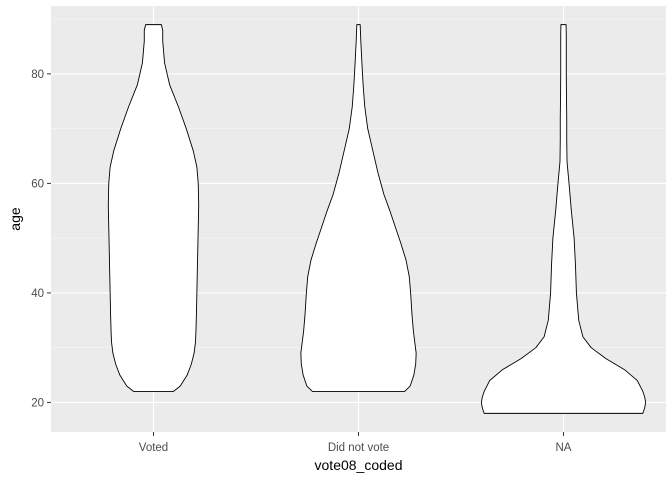 The height and width of the screenshot is (480, 672). Describe the element at coordinates (153, 448) in the screenshot. I see `x-tick-label: Voted` at that location.